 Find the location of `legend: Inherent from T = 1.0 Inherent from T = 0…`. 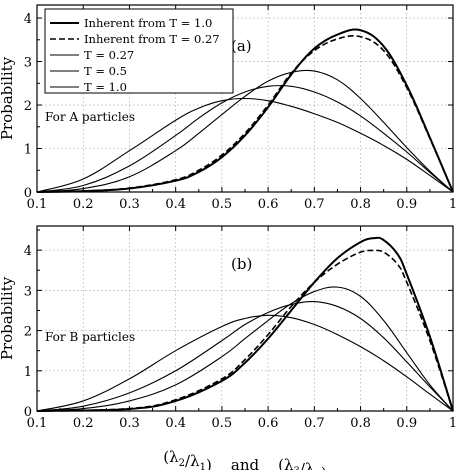

legend: Inherent from T = 1.0 Inherent from T = 0… is located at coordinates (139, 51).